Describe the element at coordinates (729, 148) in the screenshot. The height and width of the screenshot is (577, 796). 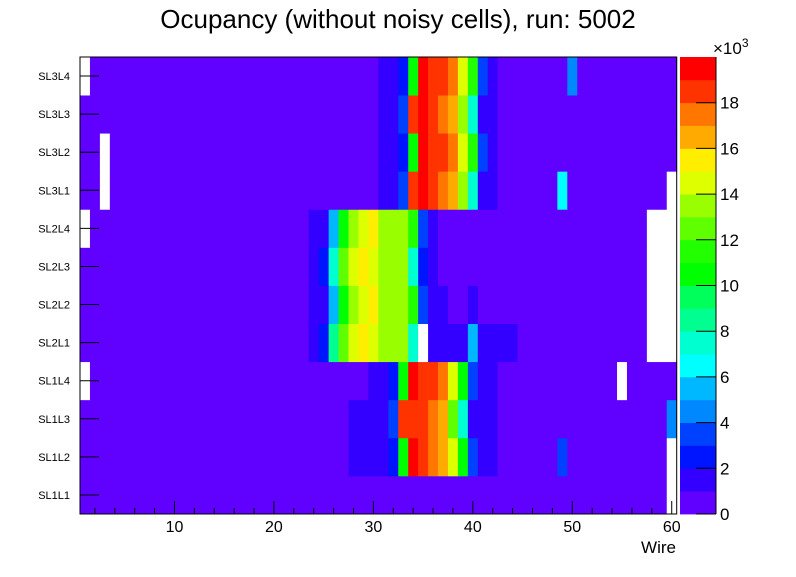
I see `color-scale-label: 16` at that location.